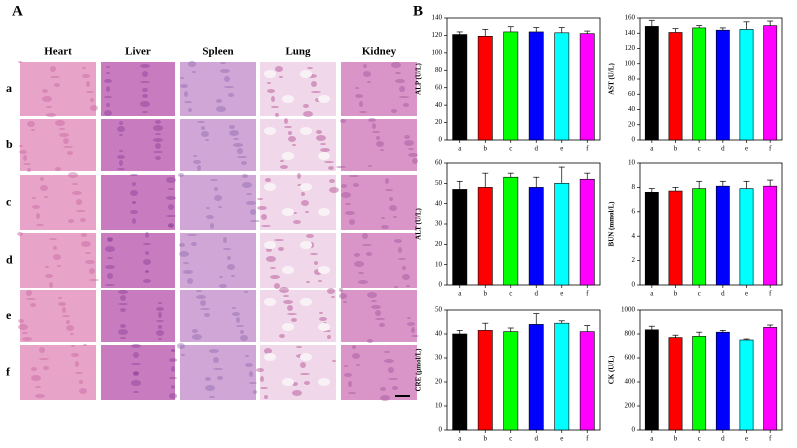 This screenshot has width=797, height=448. What do you see at coordinates (630, 18) in the screenshot?
I see `y-tick-label: 160` at bounding box center [630, 18].